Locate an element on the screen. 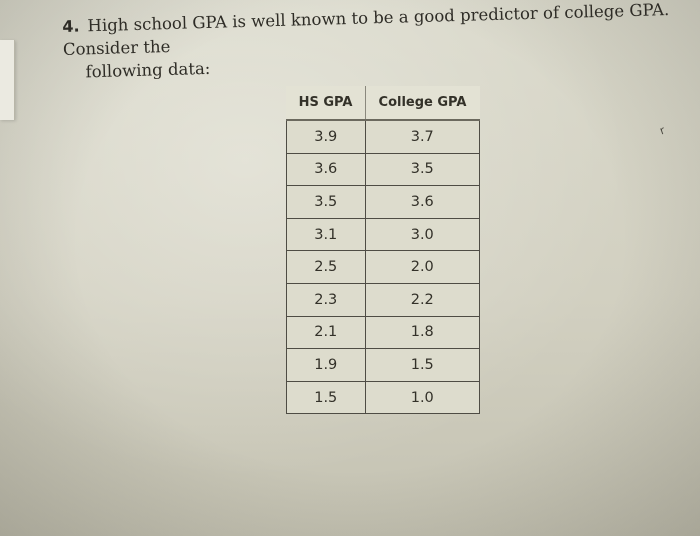 Image resolution: width=700 pixels, height=536 pixels. table-row: 2.5 2.0 is located at coordinates (383, 267).